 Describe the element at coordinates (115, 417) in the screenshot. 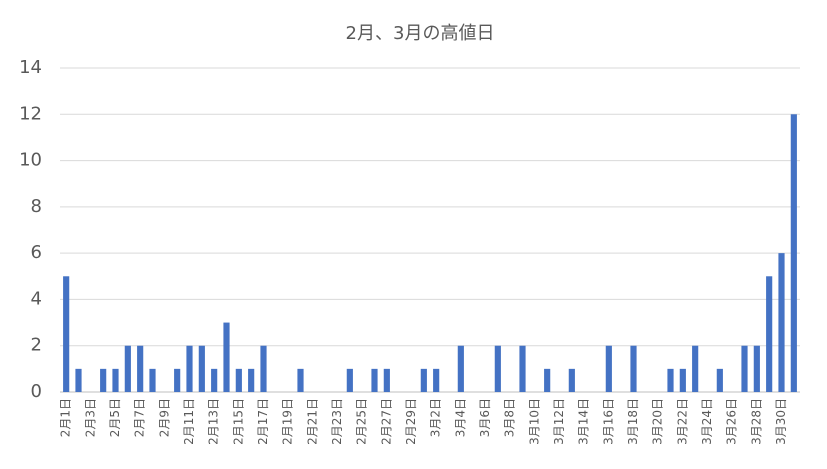

I see `x-tick-label: 2月5日` at that location.